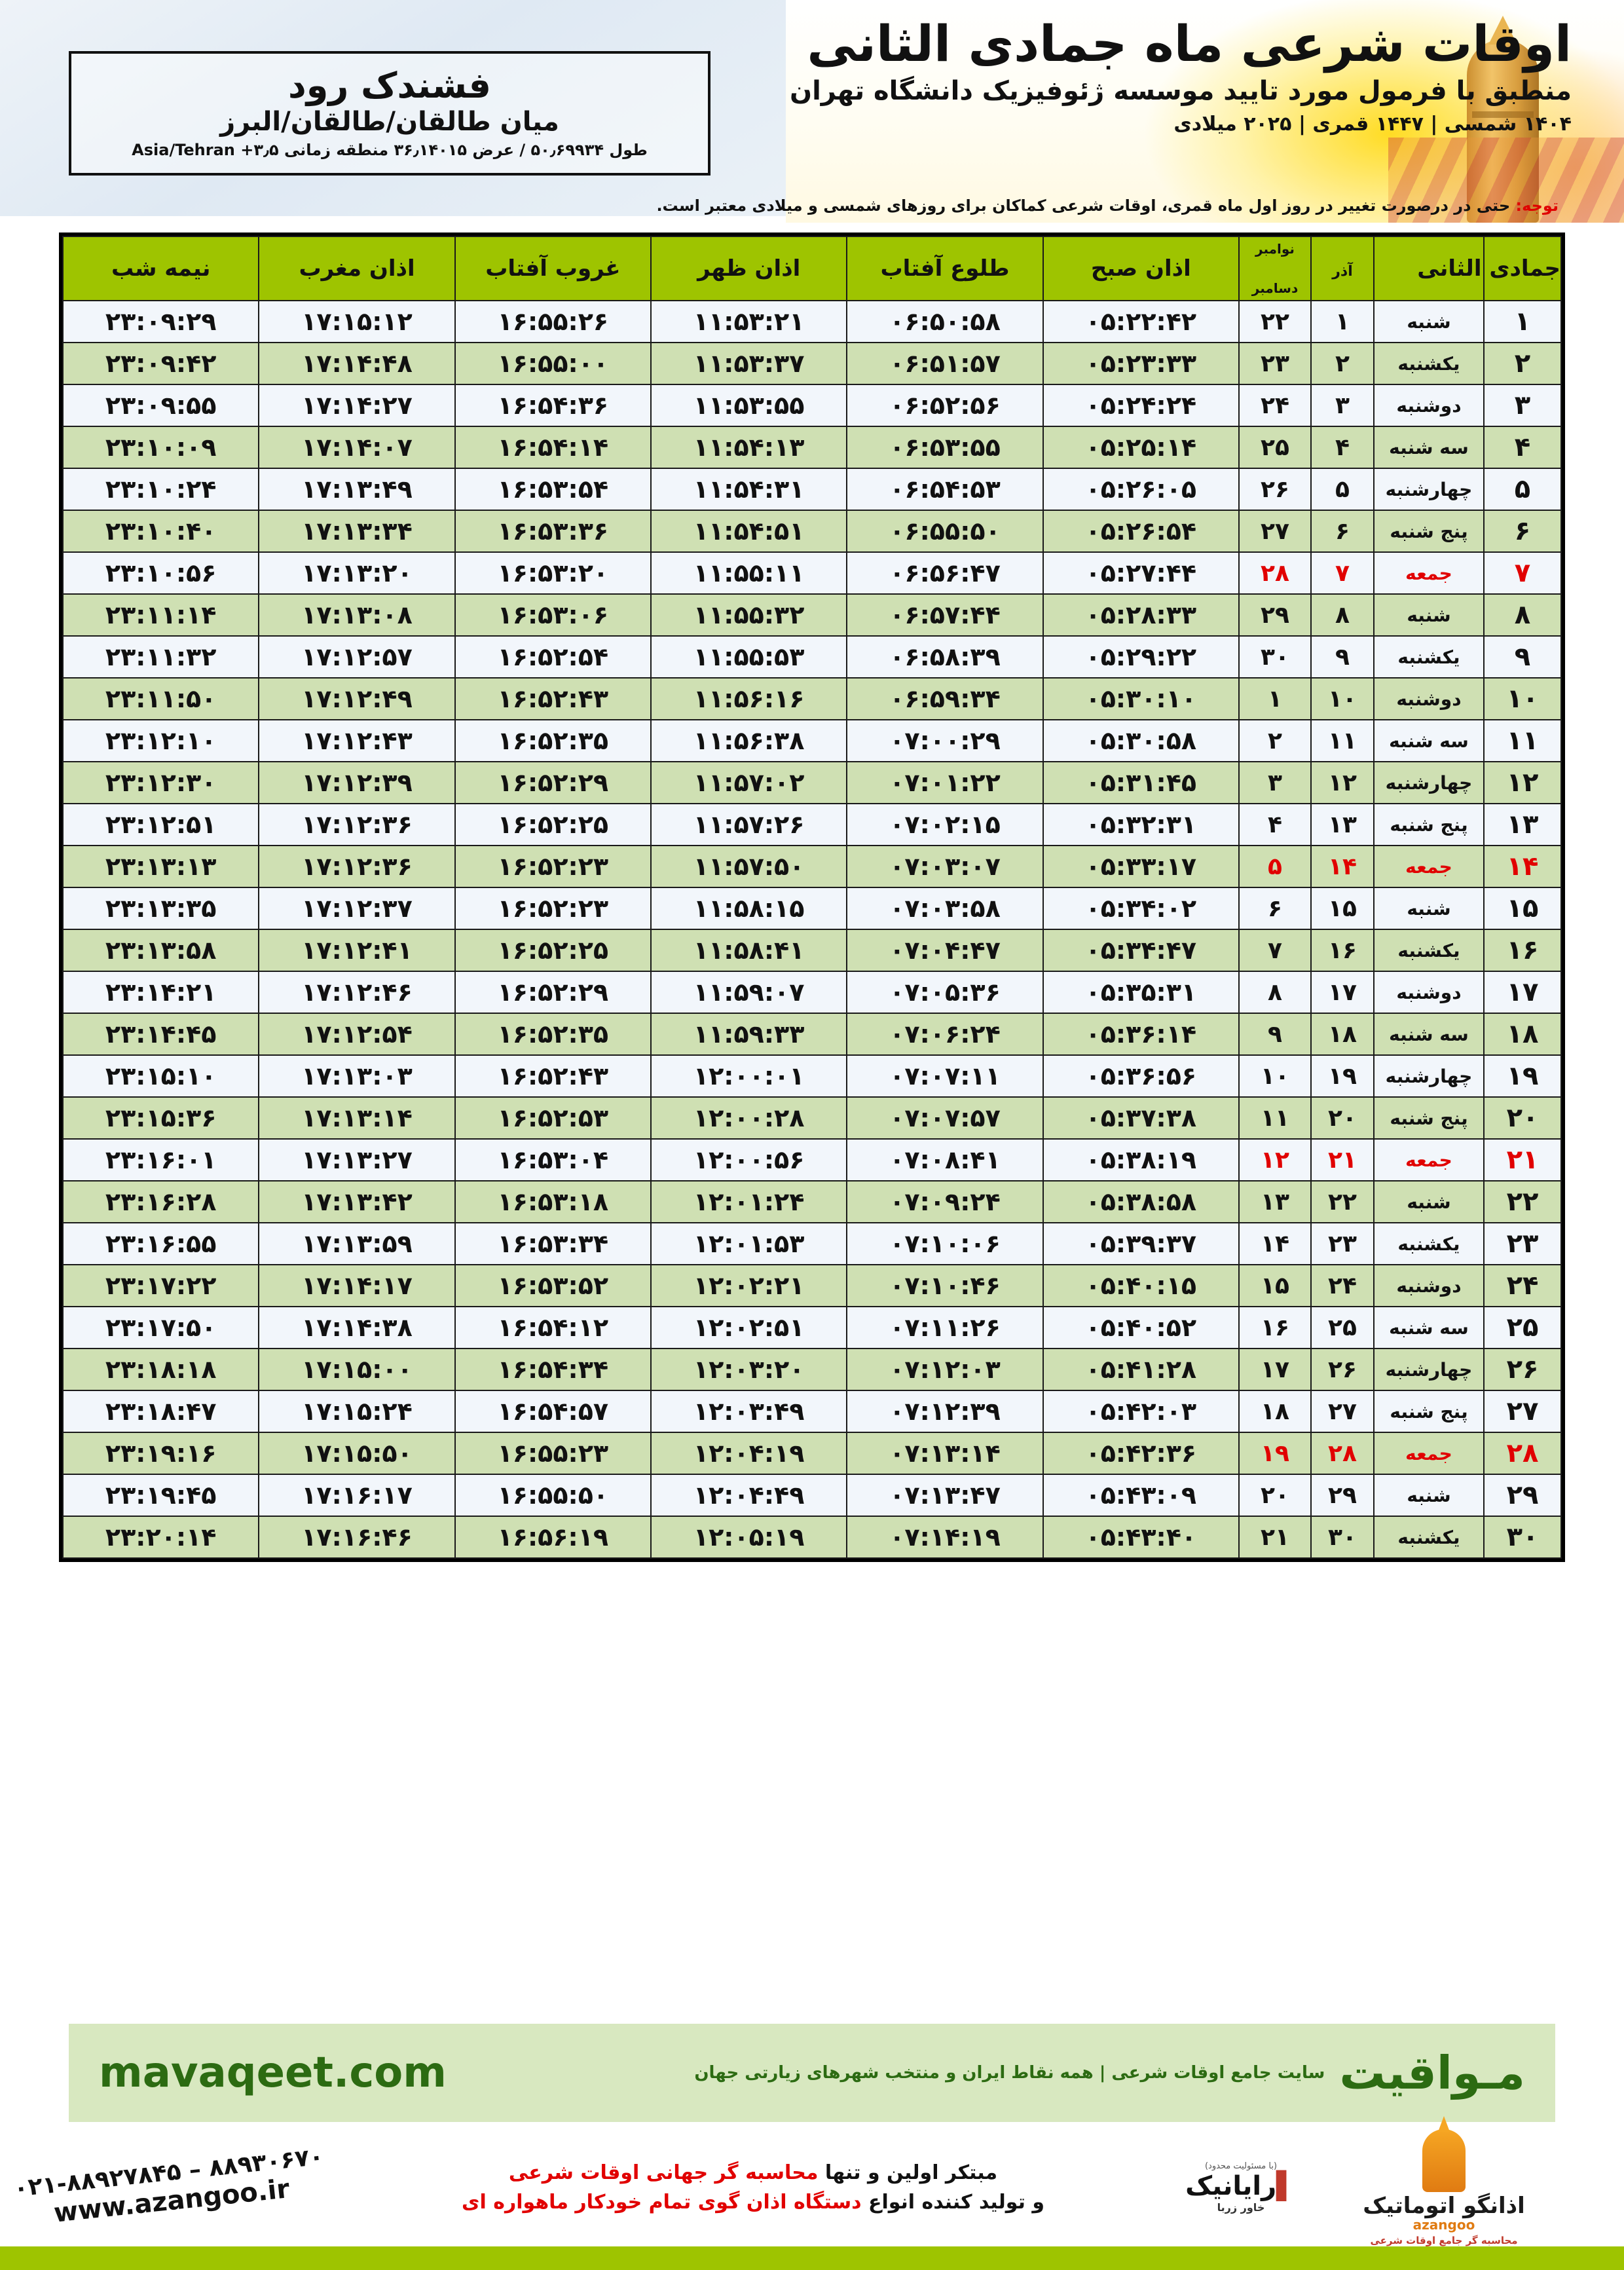  Describe the element at coordinates (161, 782) in the screenshot. I see `cell-midnight: ۲۳:۱۲:۳۰` at that location.